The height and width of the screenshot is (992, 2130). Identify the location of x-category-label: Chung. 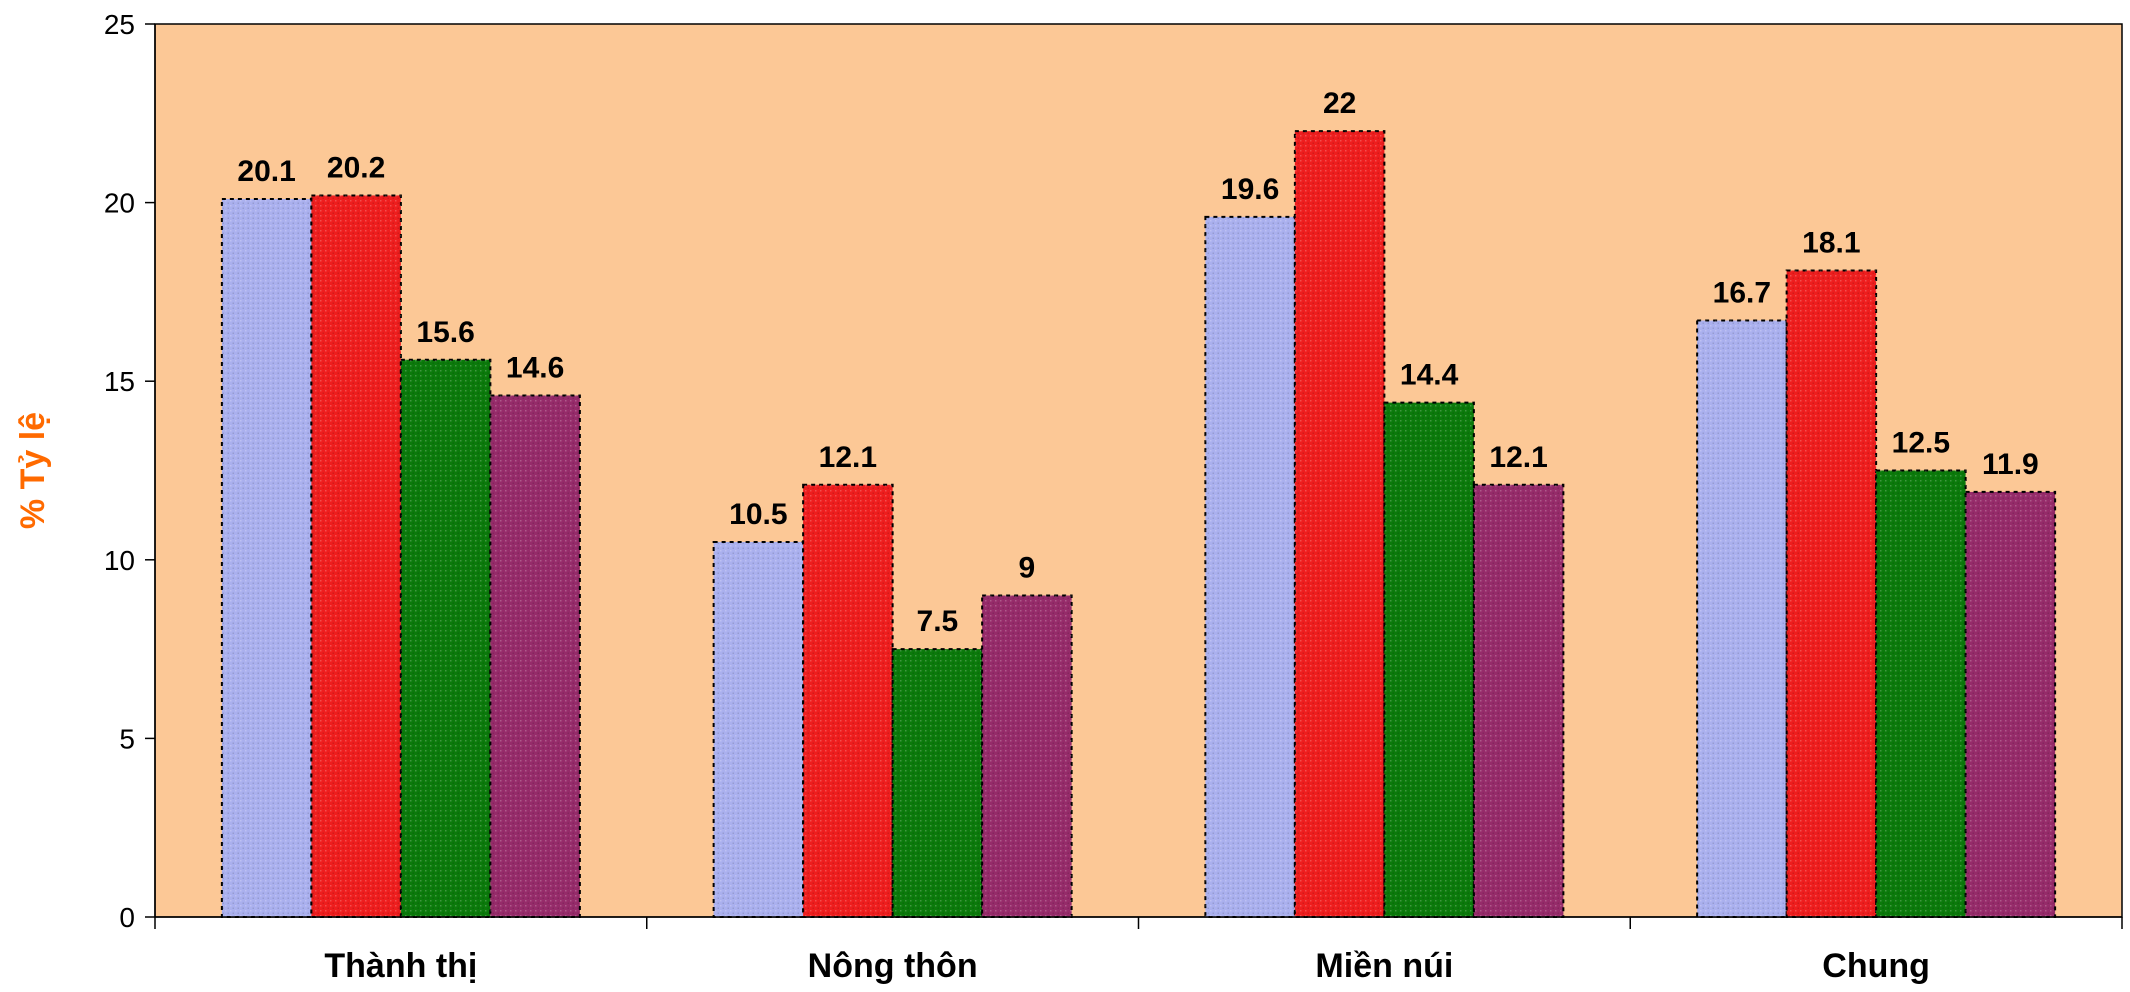
(1876, 966).